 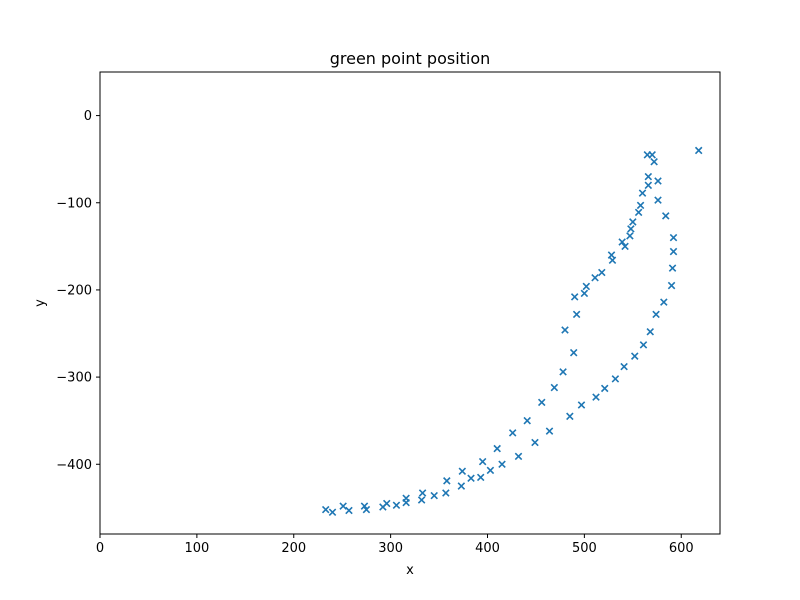 I want to click on x-tick-label: 300, so click(x=390, y=548).